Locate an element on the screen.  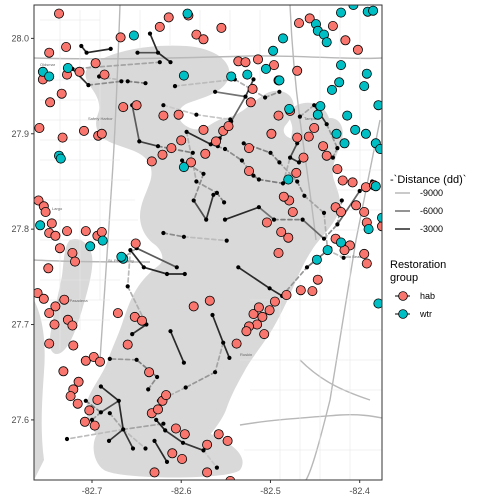
gulf-water is located at coordinates (39, 390).